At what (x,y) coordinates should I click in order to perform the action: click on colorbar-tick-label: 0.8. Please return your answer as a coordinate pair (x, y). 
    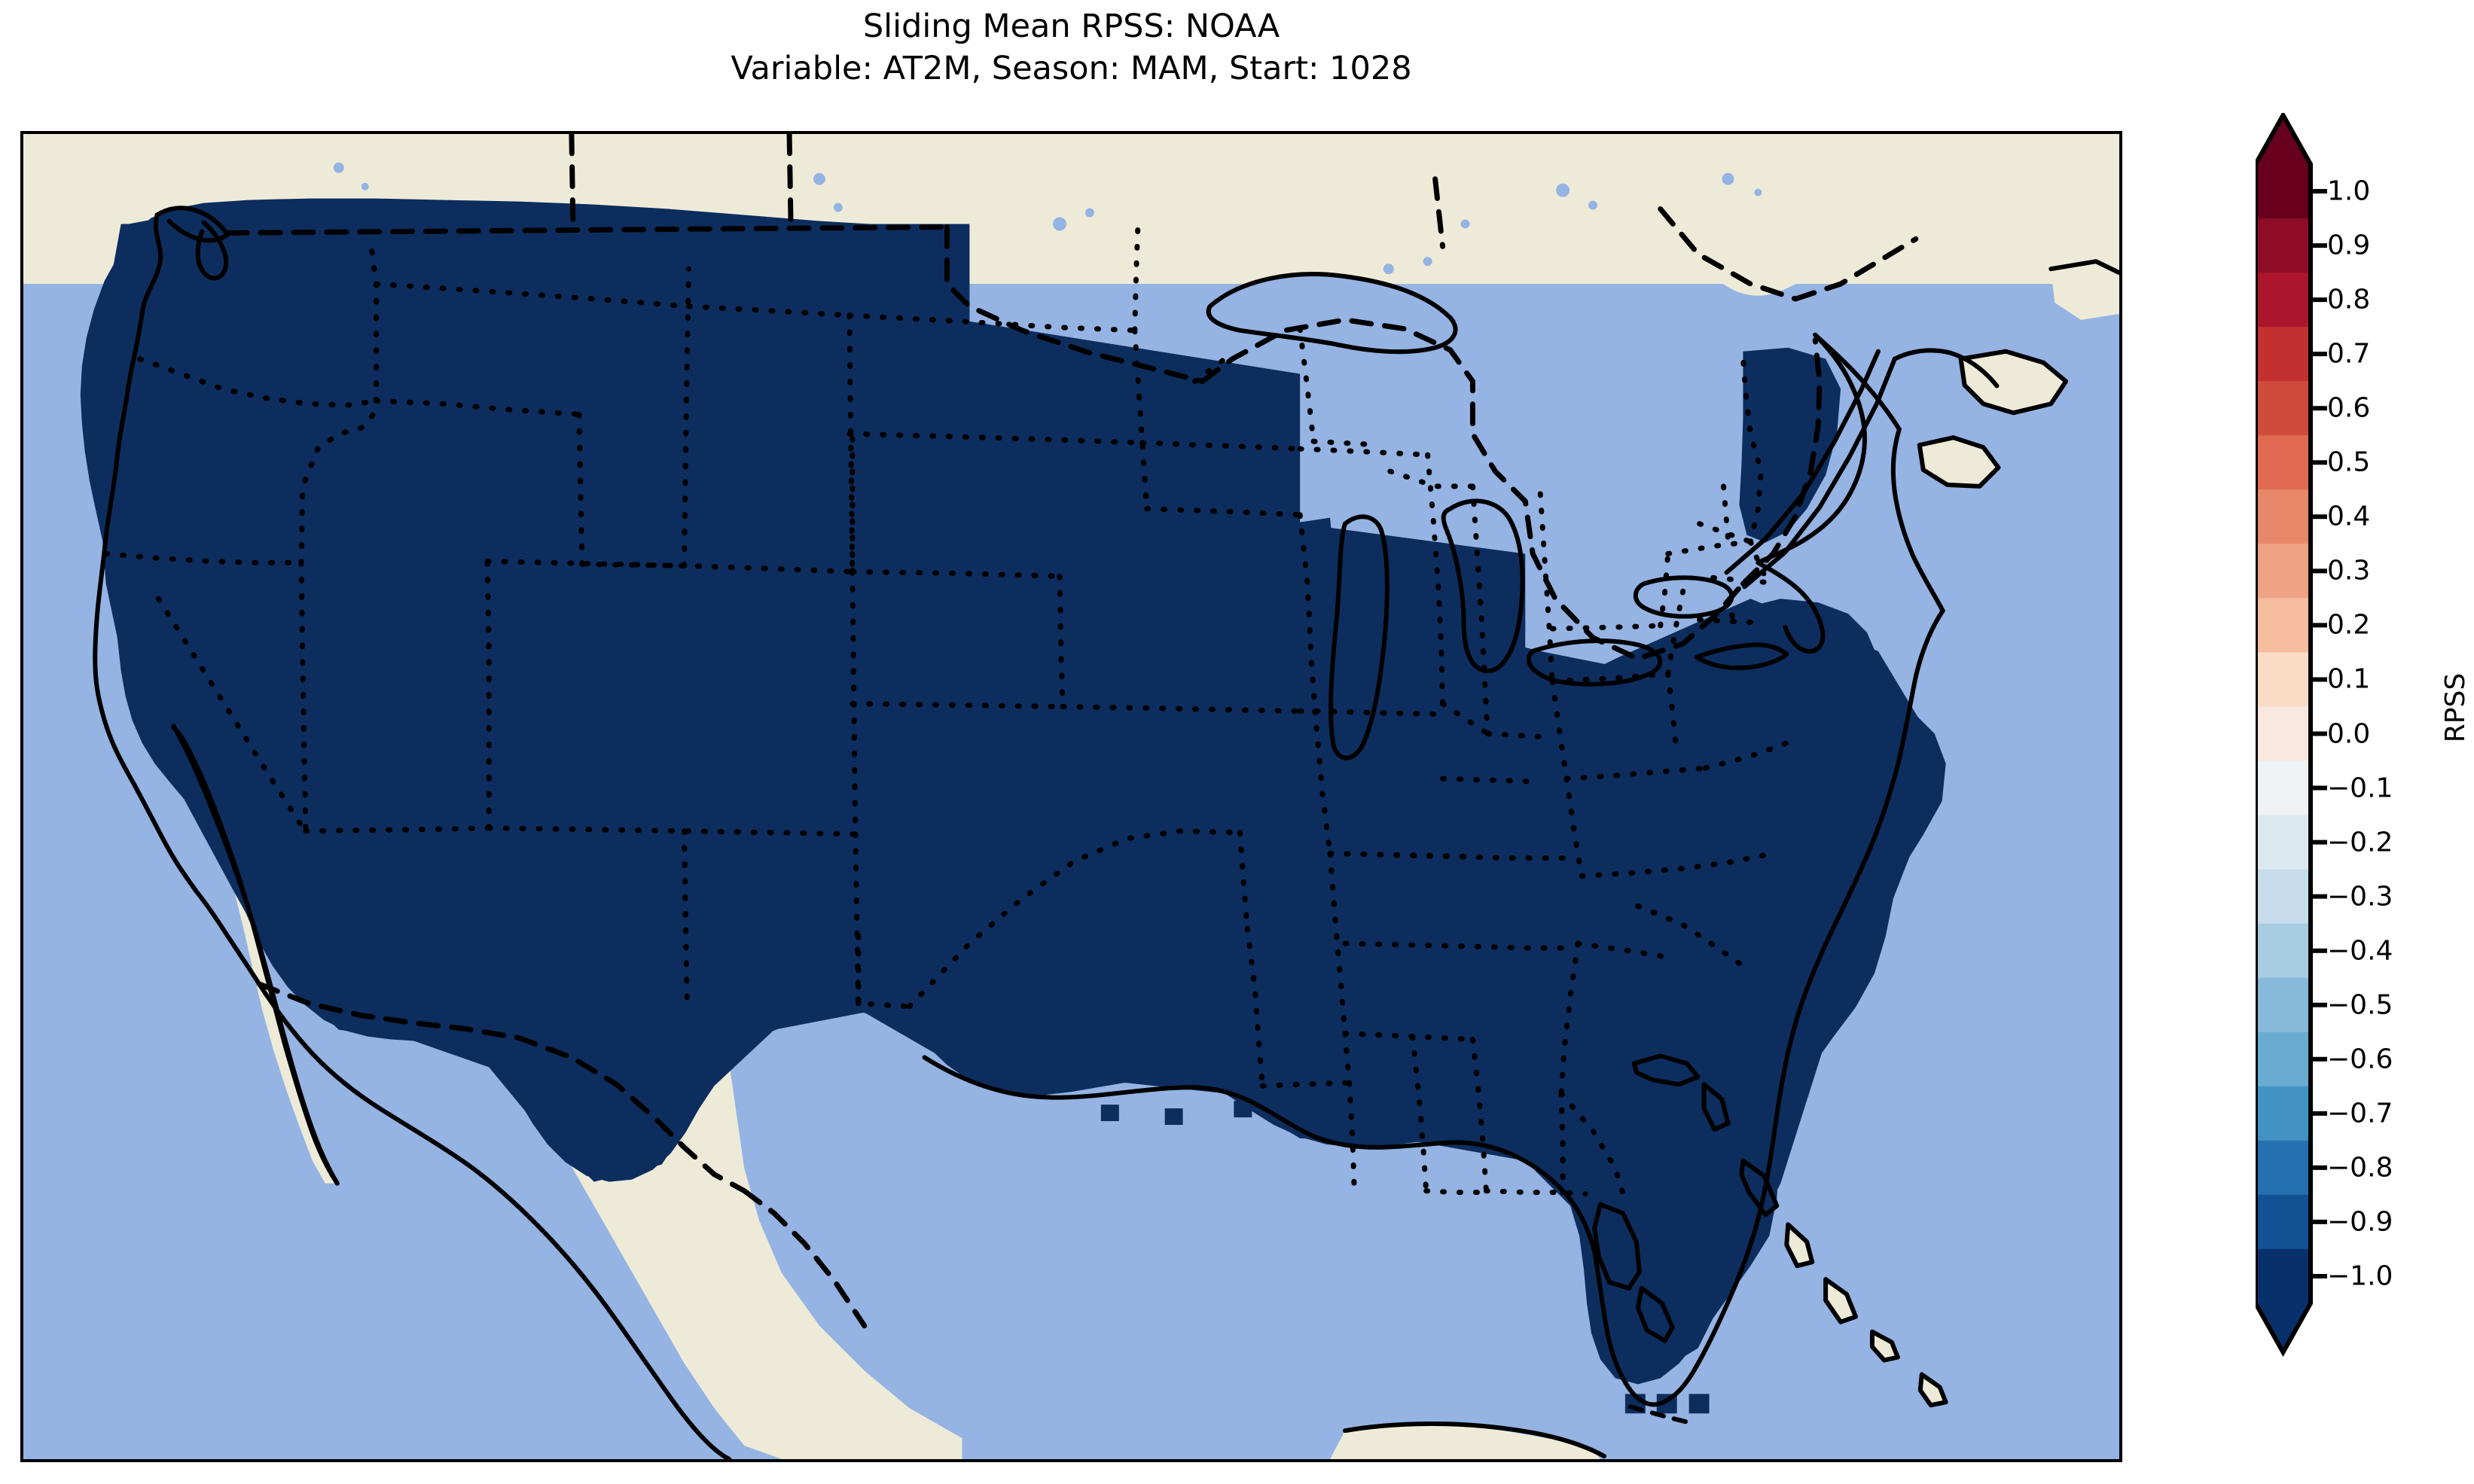
    Looking at the image, I should click on (2349, 299).